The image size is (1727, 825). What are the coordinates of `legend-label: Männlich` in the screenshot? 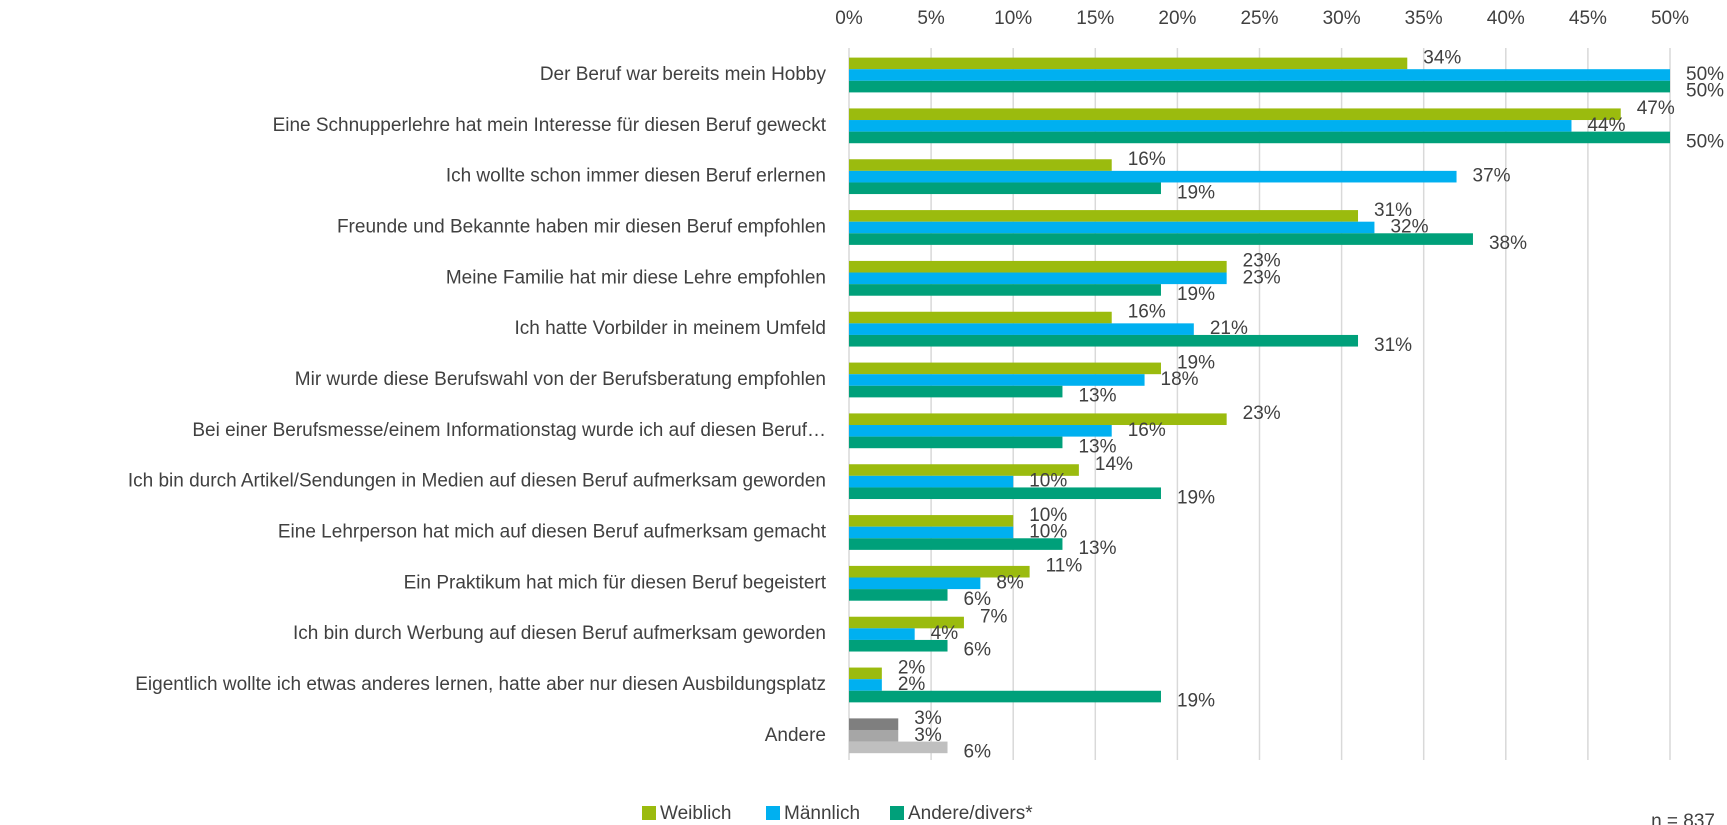 It's located at (822, 813).